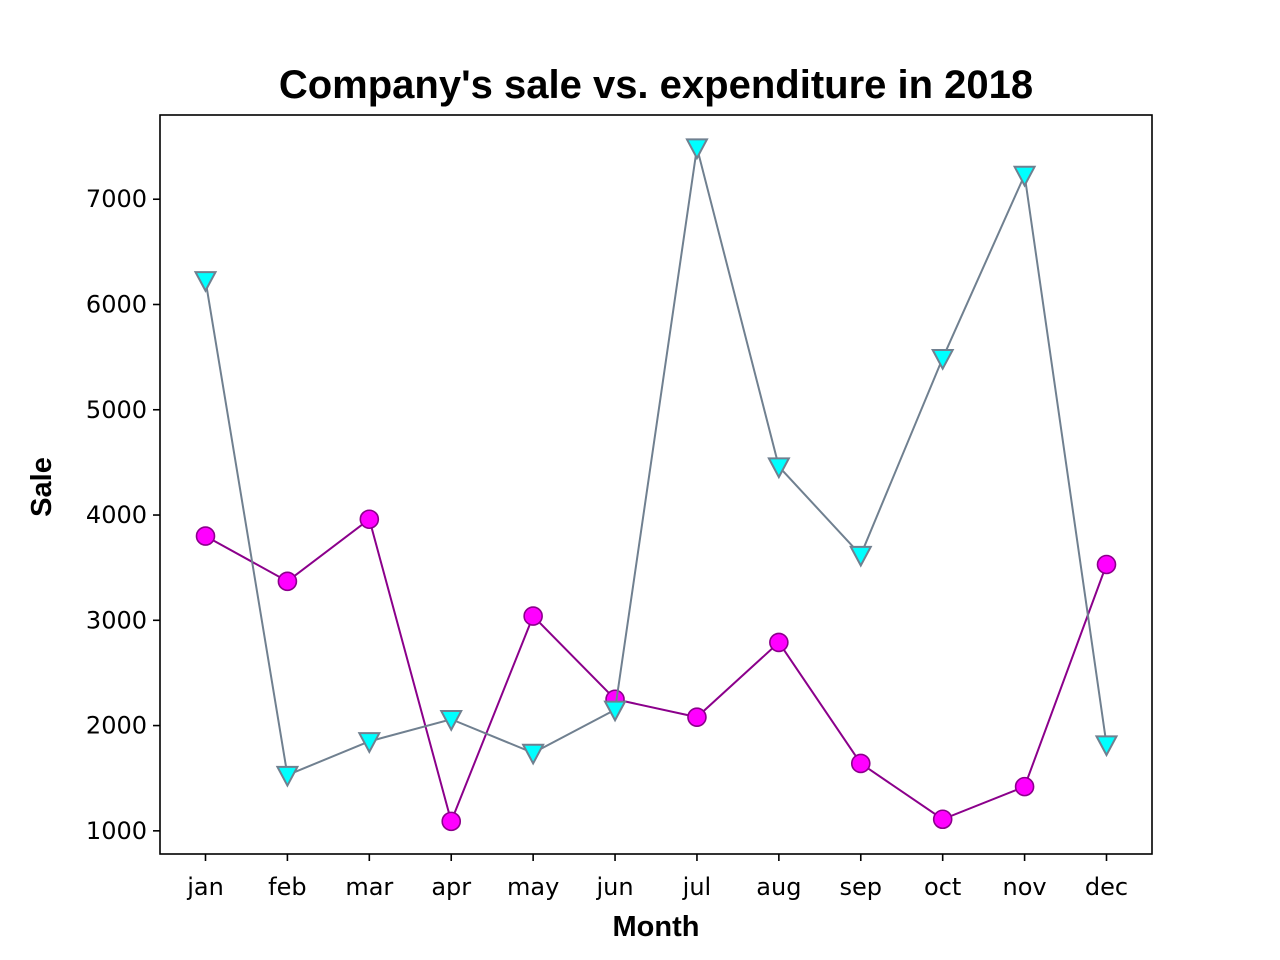 The width and height of the screenshot is (1280, 960). What do you see at coordinates (861, 887) in the screenshot?
I see `x-tick-label: sep` at bounding box center [861, 887].